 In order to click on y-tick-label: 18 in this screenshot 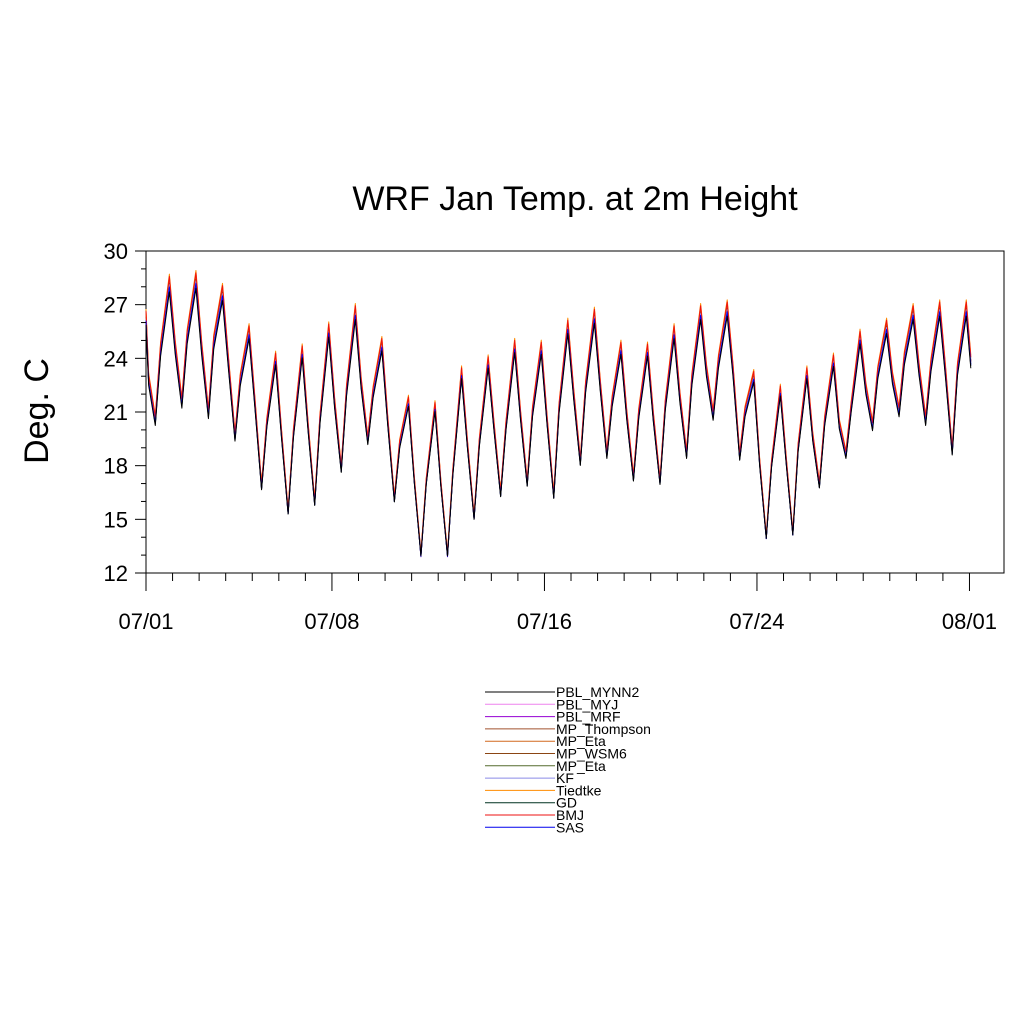, I will do `click(116, 466)`.